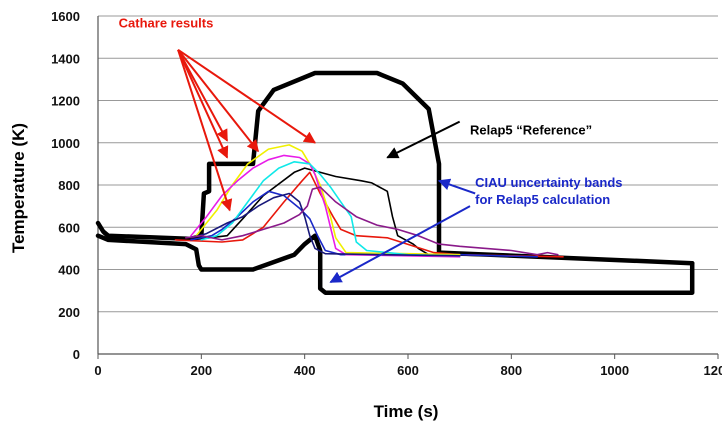  Describe the element at coordinates (65, 16) in the screenshot. I see `y-tick-label-1600: 1600` at that location.